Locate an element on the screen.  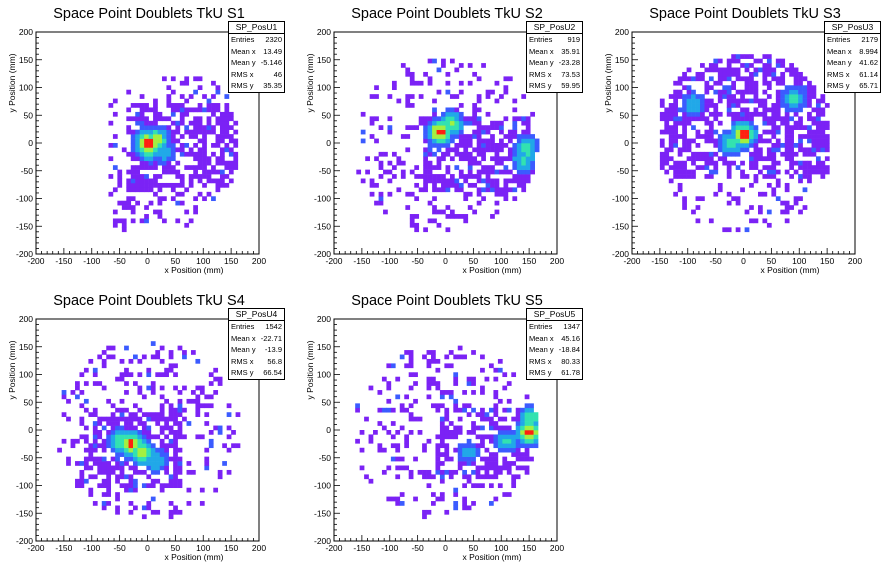
y-tick-label: 100 is located at coordinates (324, 375).